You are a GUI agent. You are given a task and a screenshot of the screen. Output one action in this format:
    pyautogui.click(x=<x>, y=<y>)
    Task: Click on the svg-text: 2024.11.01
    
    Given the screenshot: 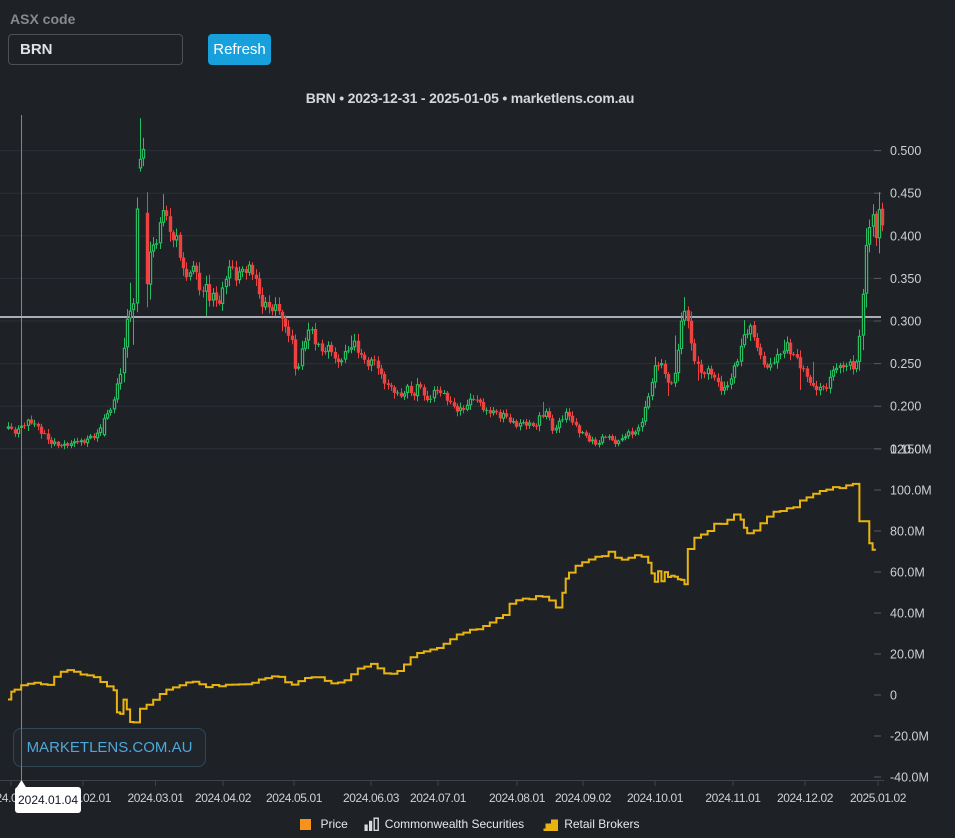 What is the action you would take?
    pyautogui.click(x=733, y=798)
    